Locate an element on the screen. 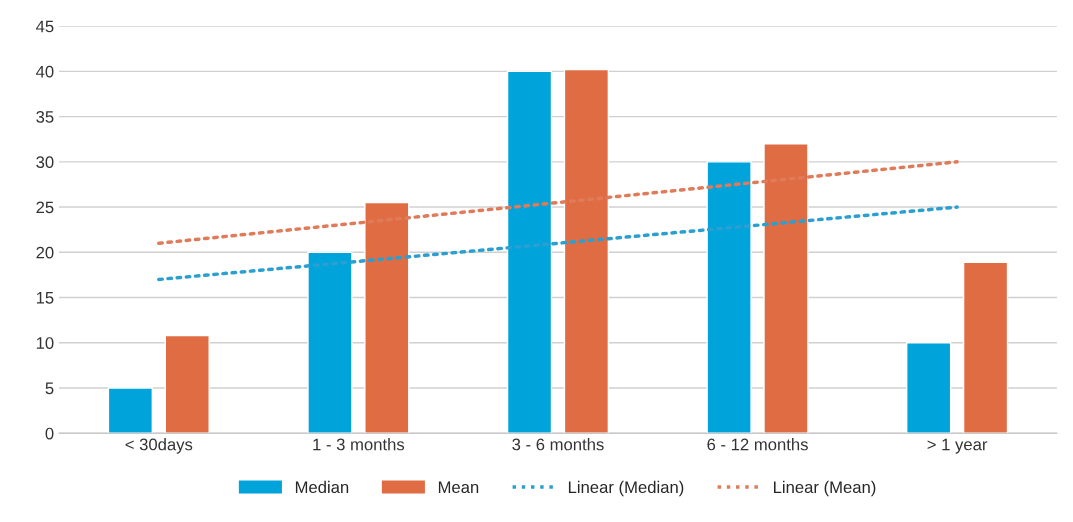 The image size is (1073, 522). y-tick-label: 10 is located at coordinates (45, 343).